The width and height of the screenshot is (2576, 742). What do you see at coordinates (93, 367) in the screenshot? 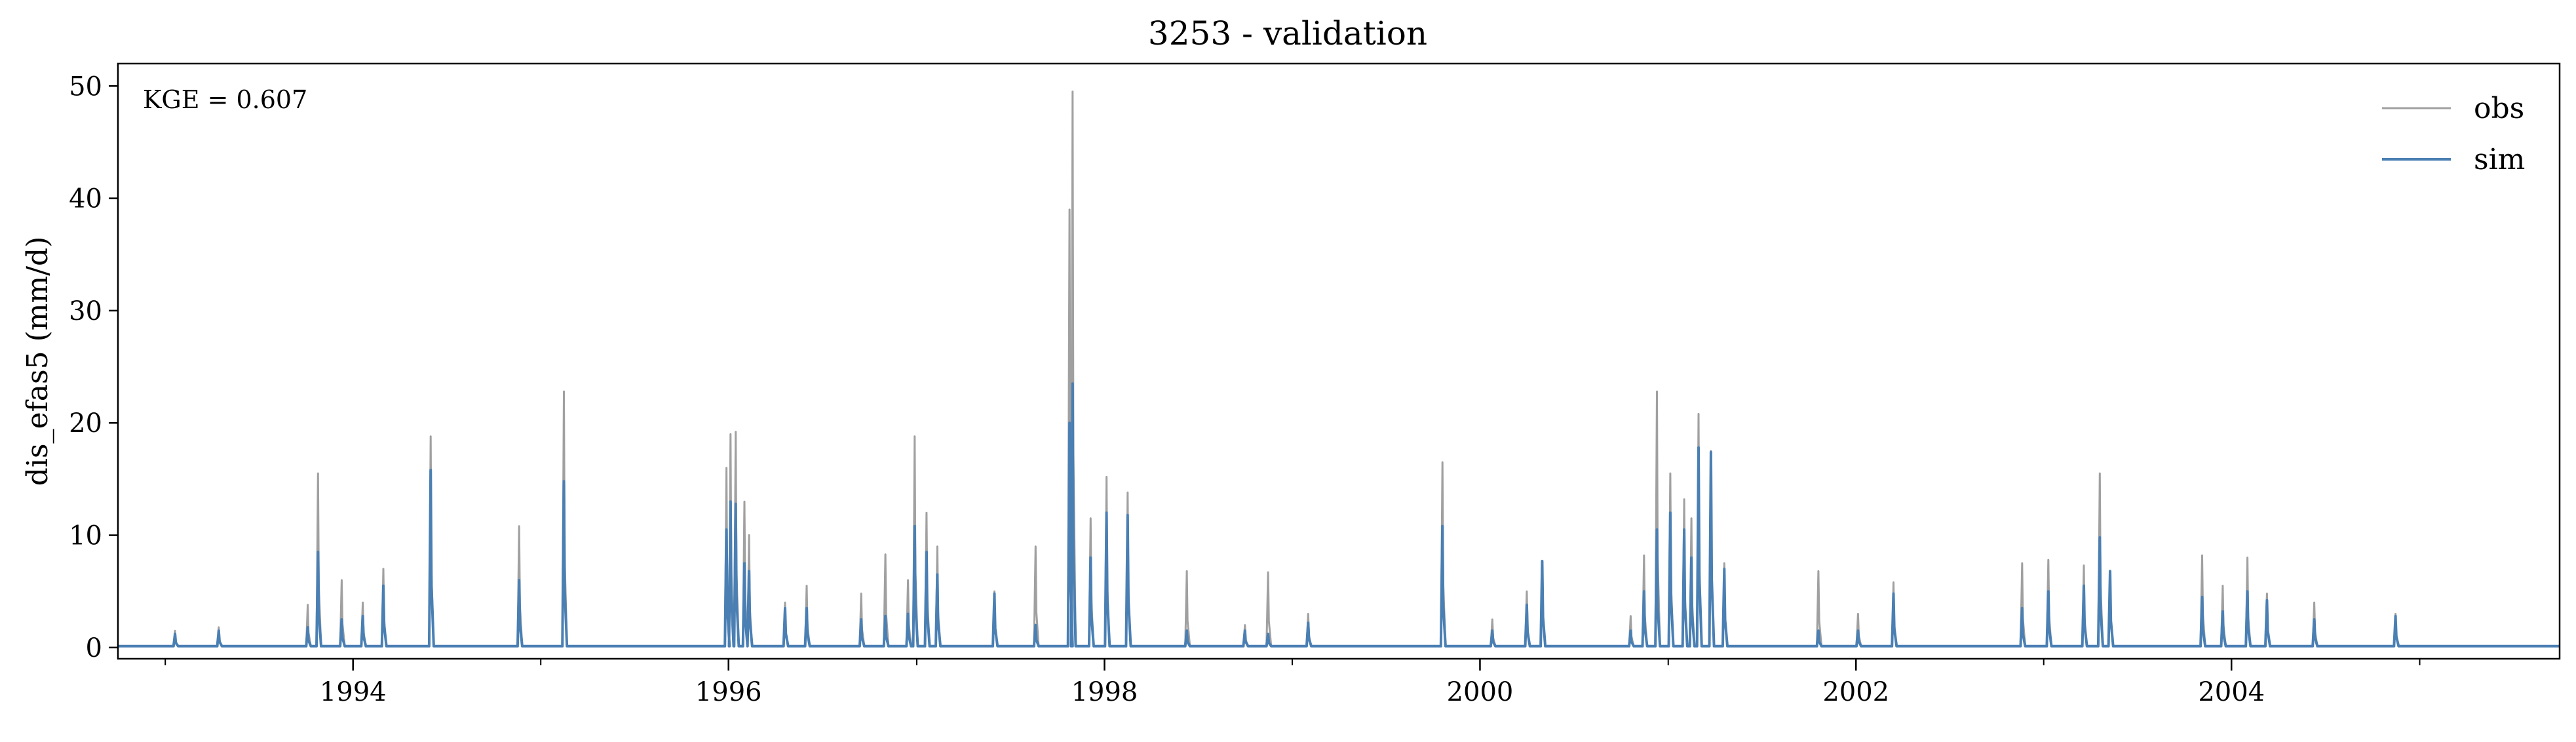
I see `y-axis: 0 10 20 30 40 50` at bounding box center [93, 367].